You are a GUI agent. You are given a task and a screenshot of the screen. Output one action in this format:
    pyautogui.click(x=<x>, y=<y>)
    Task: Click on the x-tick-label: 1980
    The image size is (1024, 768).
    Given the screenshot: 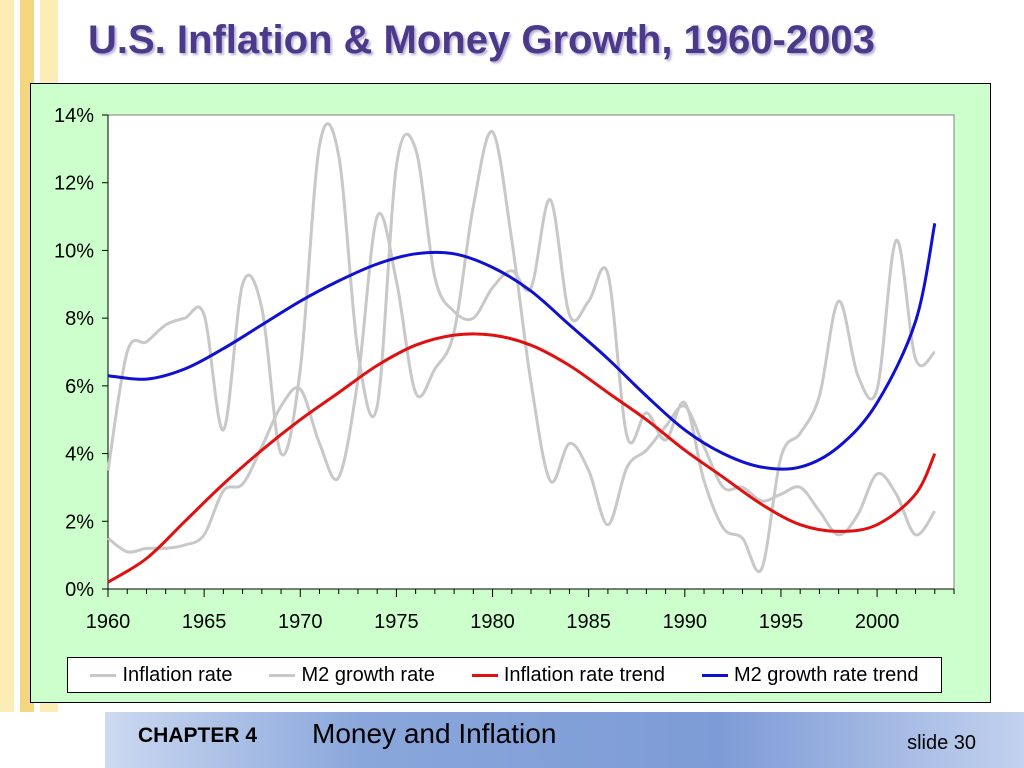 What is the action you would take?
    pyautogui.click(x=492, y=622)
    